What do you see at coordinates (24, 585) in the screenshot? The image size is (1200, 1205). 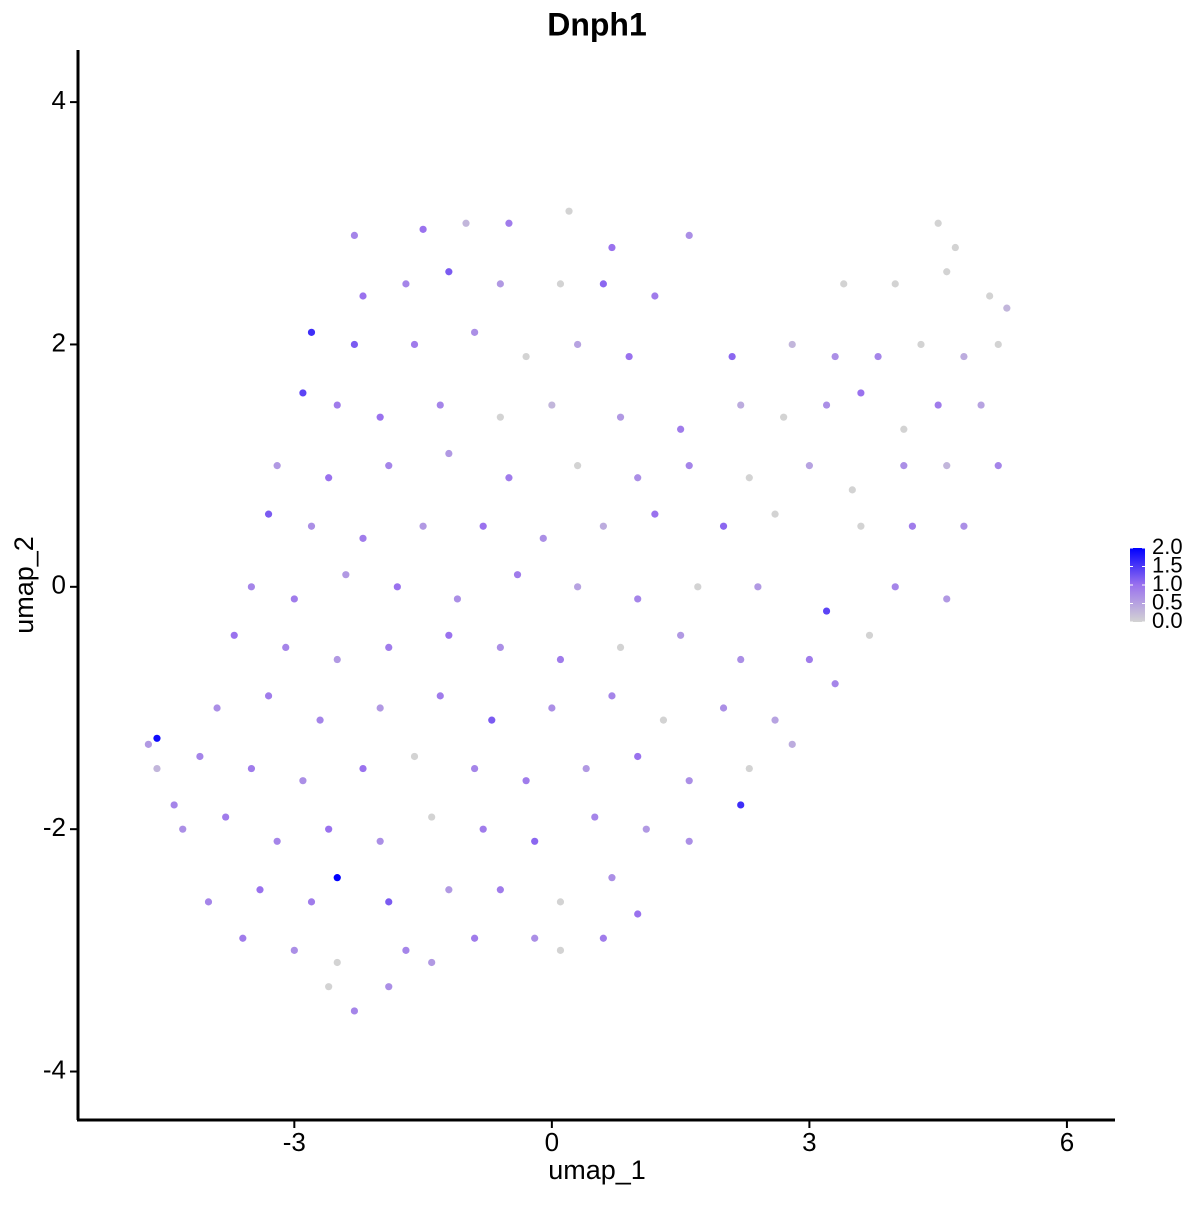 I see `y-axis-label: umap_2` at bounding box center [24, 585].